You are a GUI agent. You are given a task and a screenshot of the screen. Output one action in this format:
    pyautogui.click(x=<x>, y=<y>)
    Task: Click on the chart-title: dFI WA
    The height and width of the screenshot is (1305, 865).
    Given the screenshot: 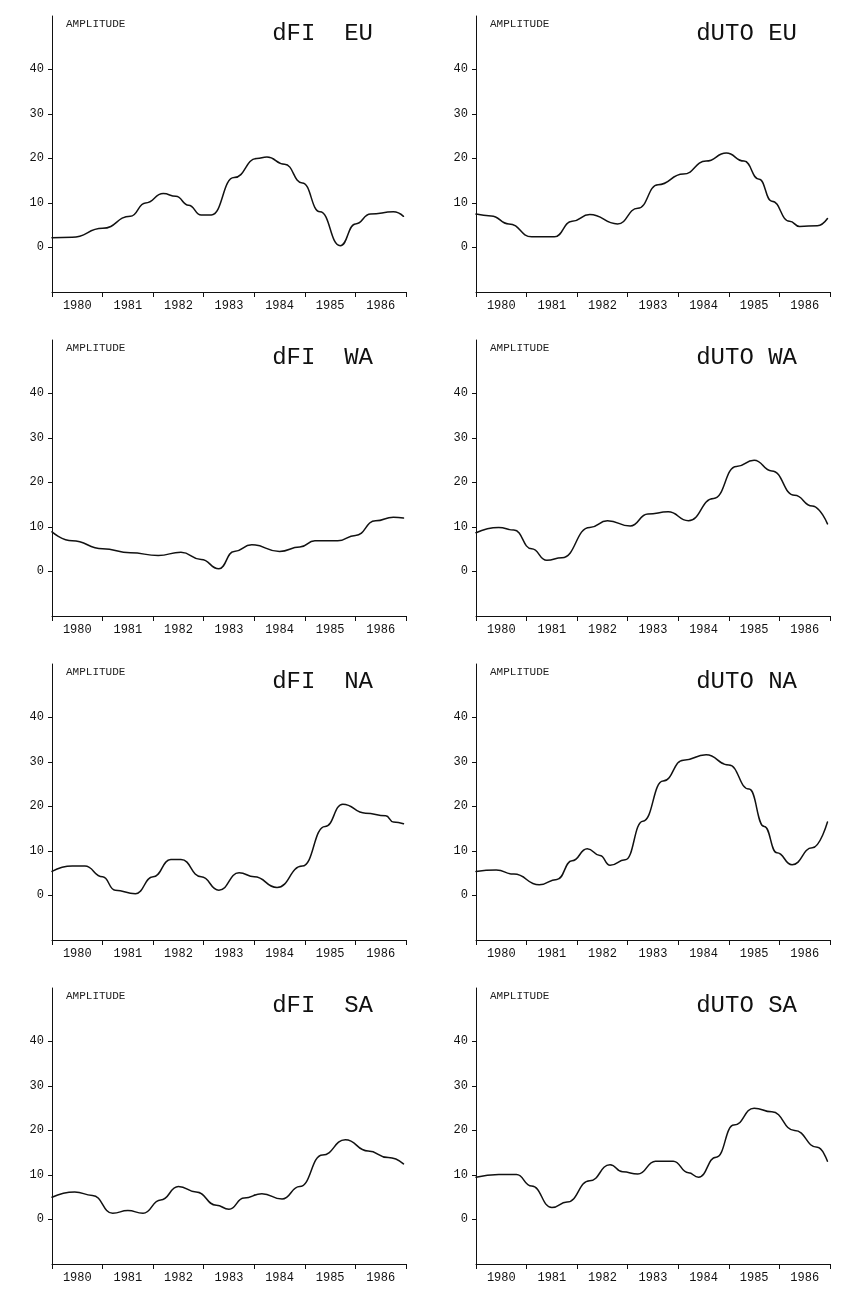 What is the action you would take?
    pyautogui.click(x=323, y=357)
    